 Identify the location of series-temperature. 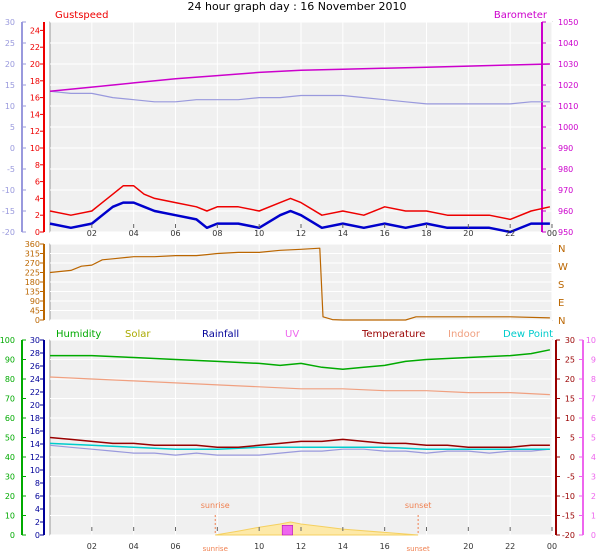
(299, 442).